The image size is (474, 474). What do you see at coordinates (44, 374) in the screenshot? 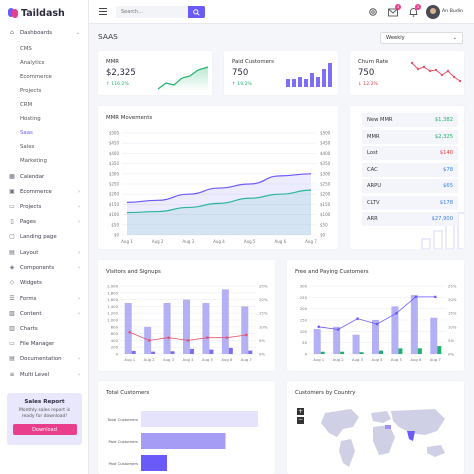
I see `sidebar-item-multi-level: ≡ Multi Level ›` at bounding box center [44, 374].